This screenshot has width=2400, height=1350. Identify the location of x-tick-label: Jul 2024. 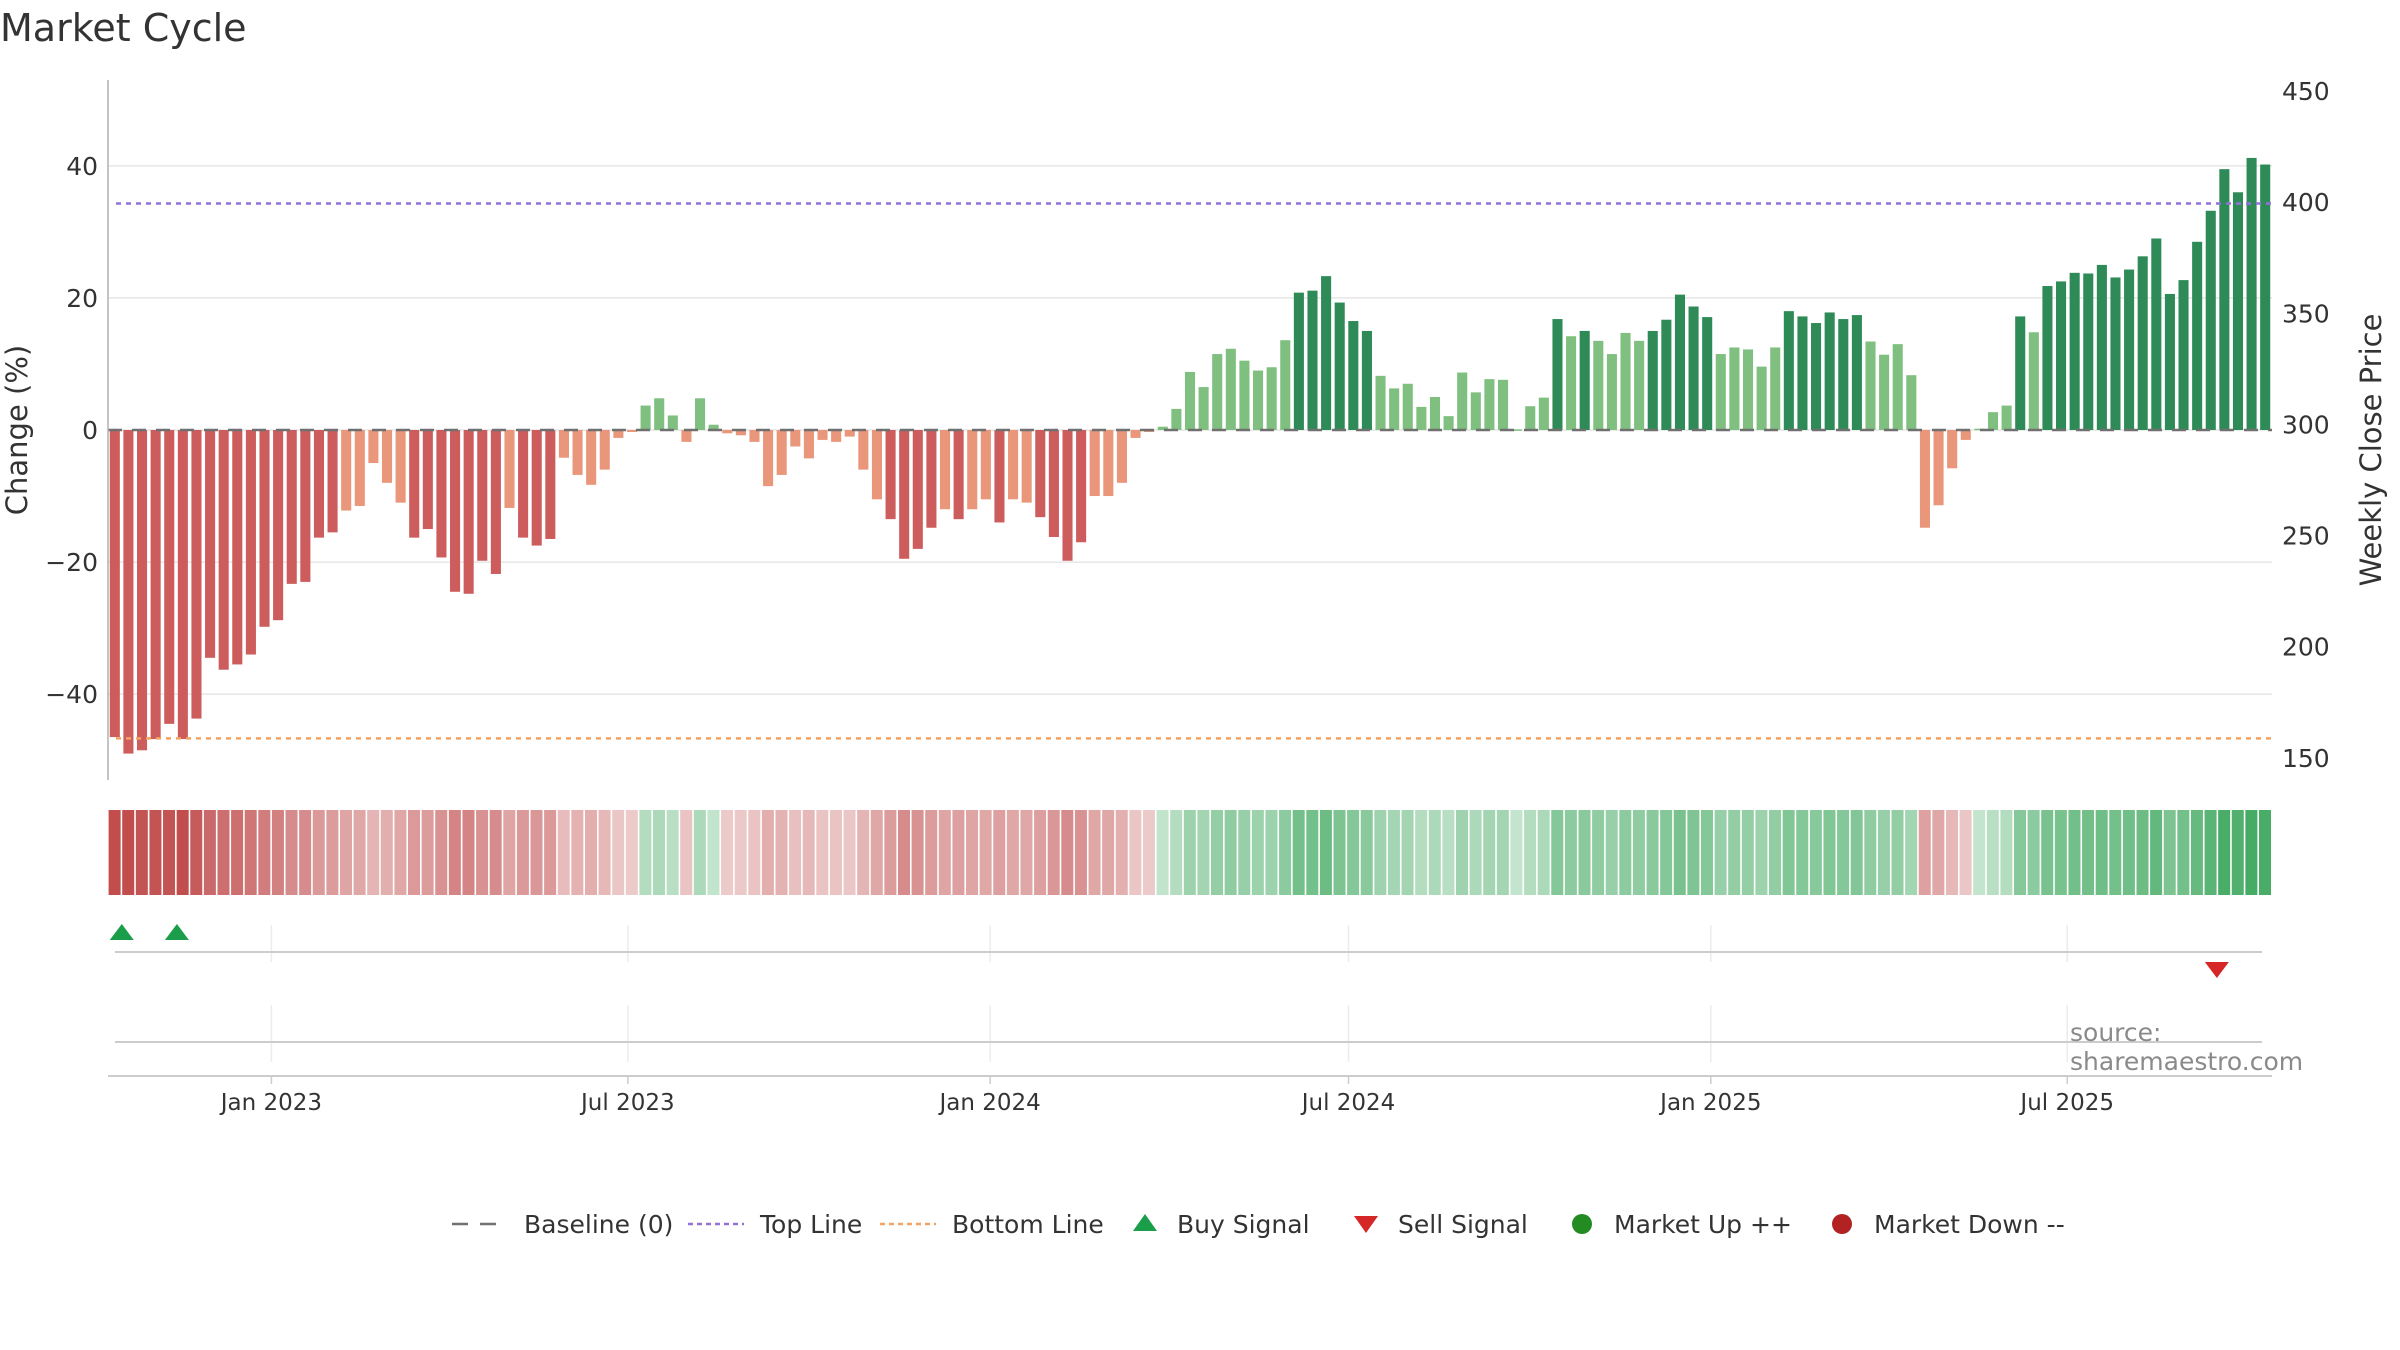
(1348, 1103).